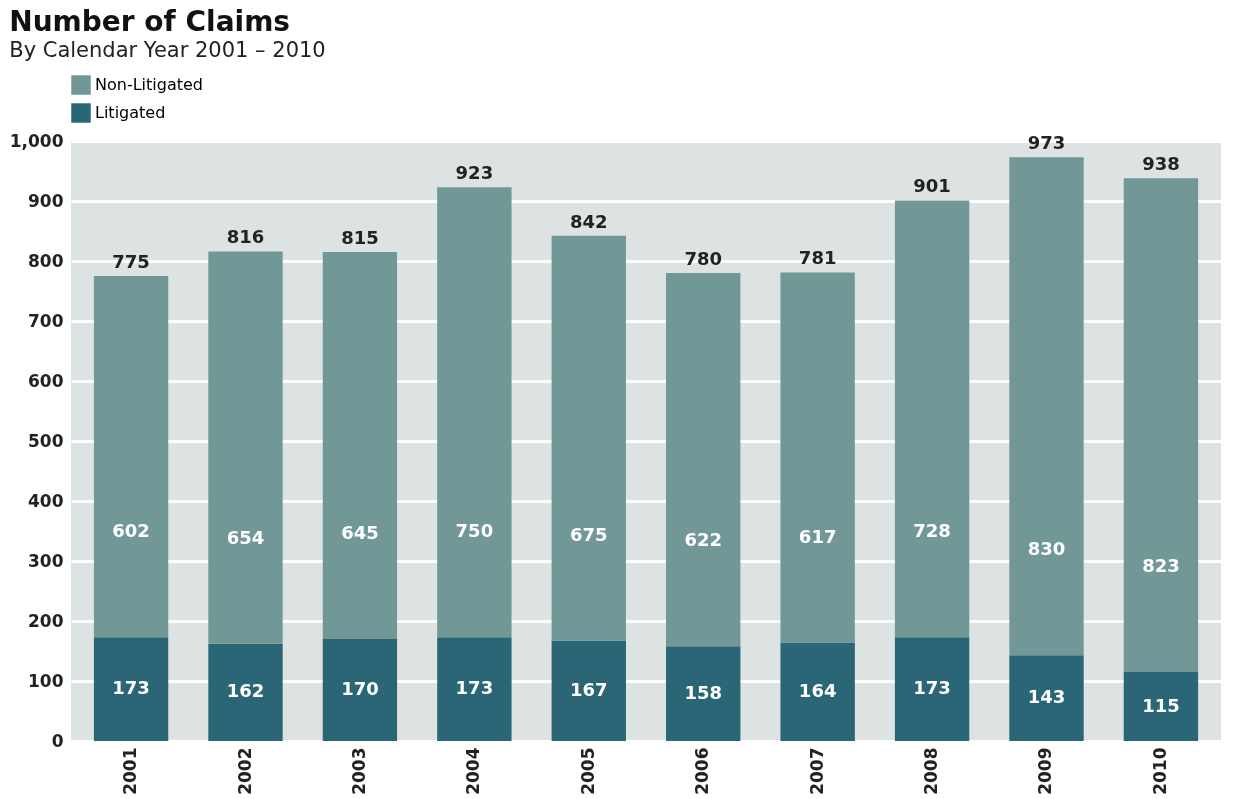 The image size is (1241, 799). I want to click on chart-subtitle: By Calendar Year 2001 – 2010, so click(167, 50).